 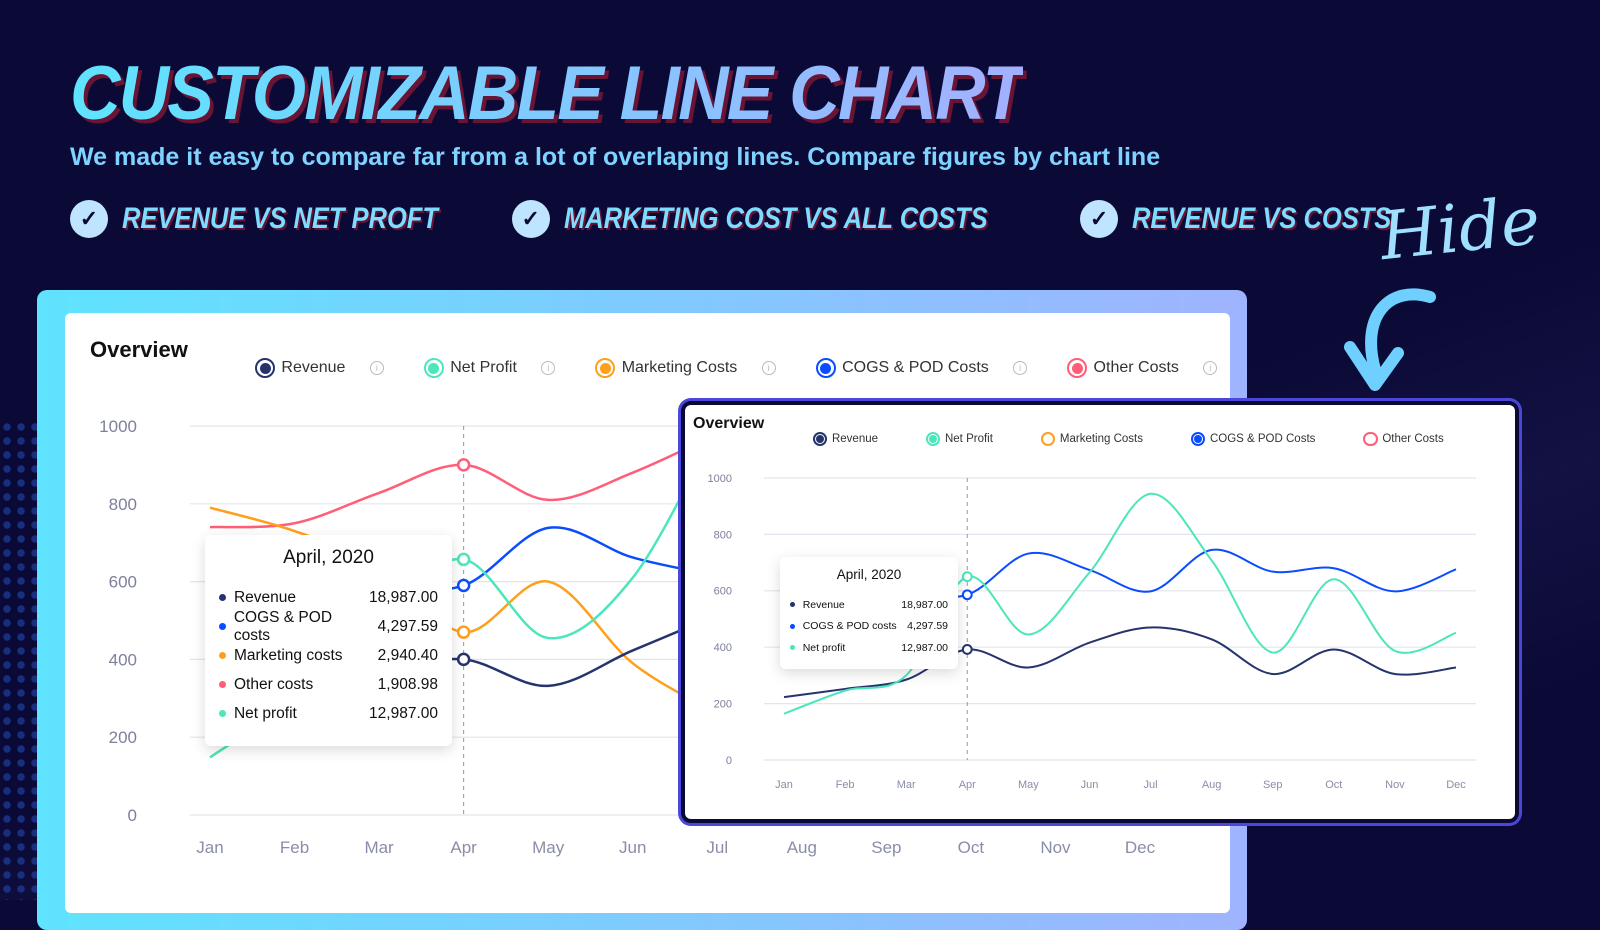 I want to click on legend-item-cogs-pod-costs: COGS & POD Costs i, so click(x=921, y=368).